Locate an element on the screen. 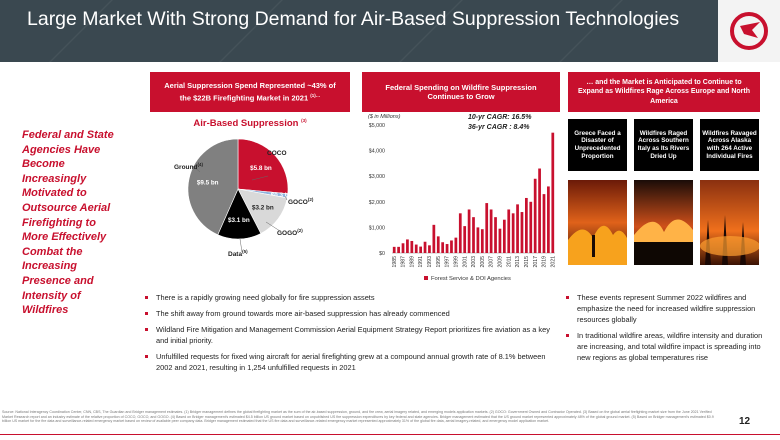 This screenshot has width=780, height=440. bar-xtick-label: 1995 is located at coordinates (439, 262).